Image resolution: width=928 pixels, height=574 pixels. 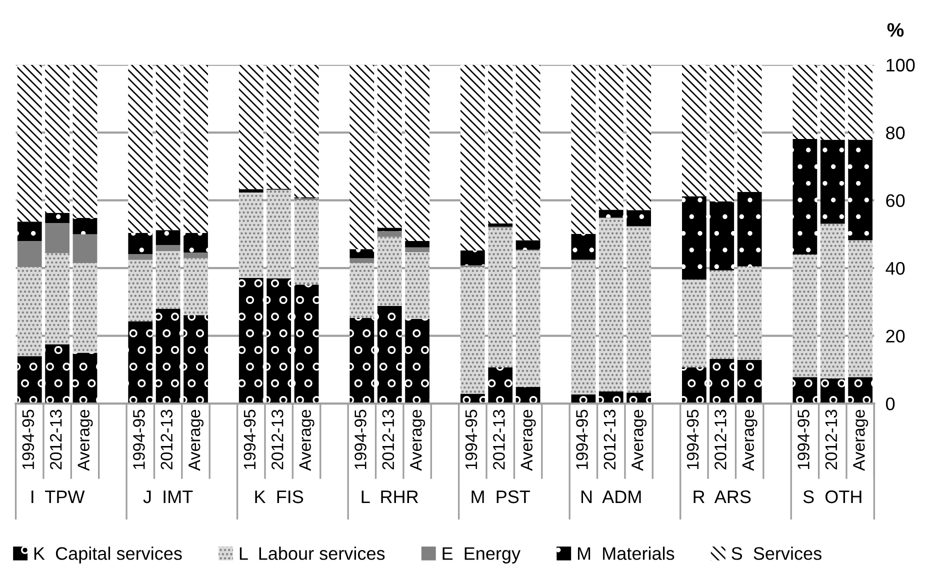 I want to click on y-tick-label: 40, so click(x=895, y=268).